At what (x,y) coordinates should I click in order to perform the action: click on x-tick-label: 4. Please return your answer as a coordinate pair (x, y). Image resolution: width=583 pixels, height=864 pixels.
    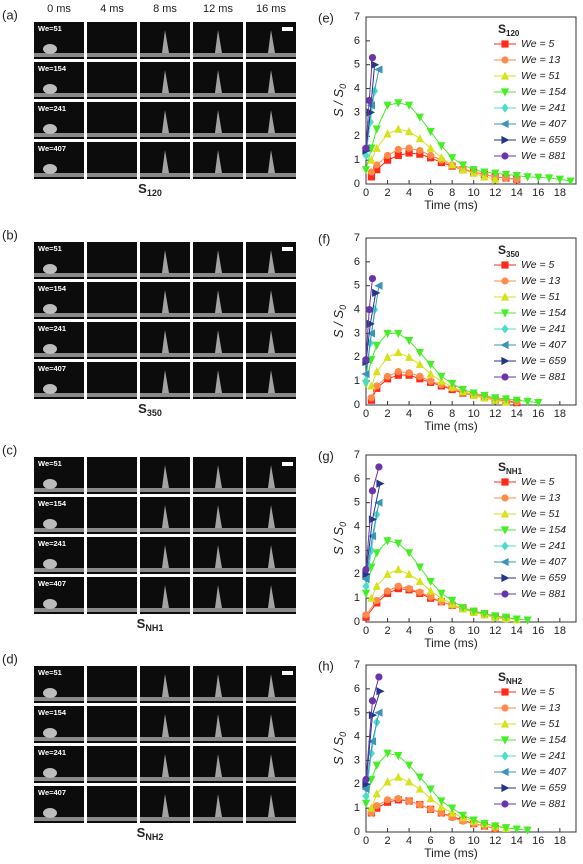
    Looking at the image, I should click on (409, 193).